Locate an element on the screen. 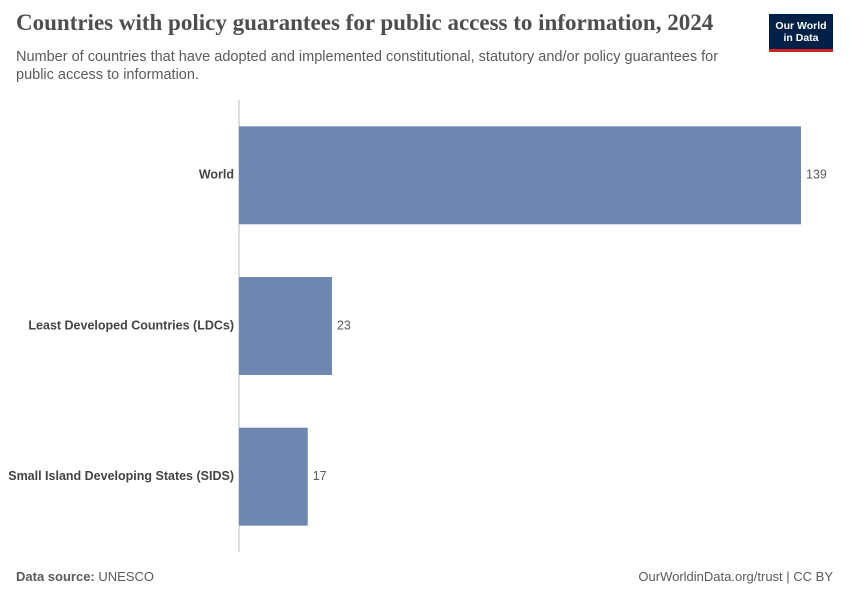  logo-line: in Data is located at coordinates (801, 38).